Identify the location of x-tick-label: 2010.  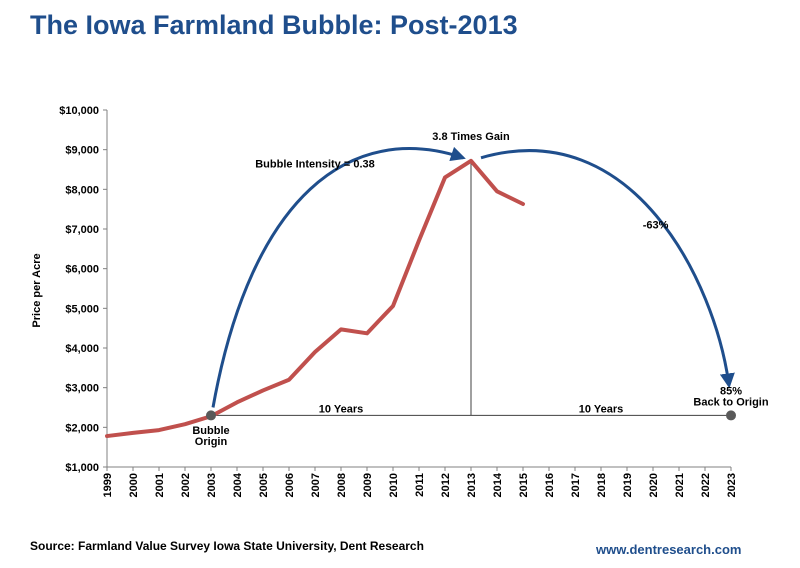
(394, 485).